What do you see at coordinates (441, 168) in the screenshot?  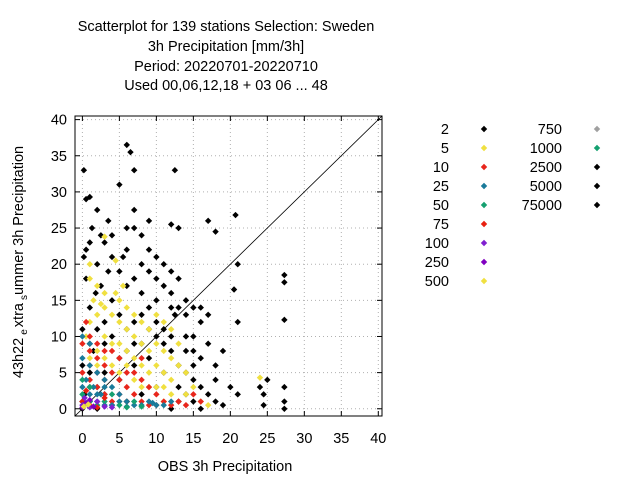 I see `legend-label: 10` at bounding box center [441, 168].